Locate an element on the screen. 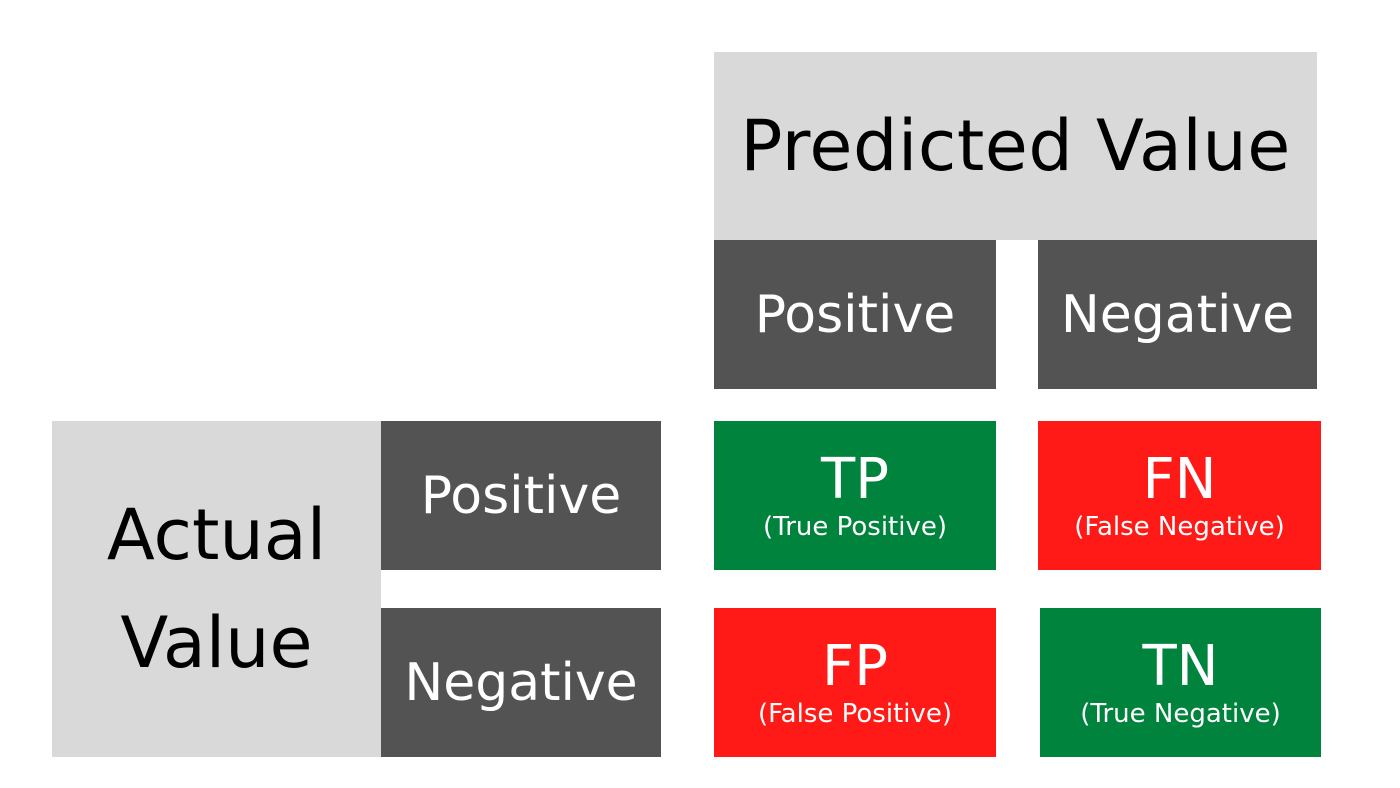  false-negative-cell: FN (False Negative) is located at coordinates (1179, 495).